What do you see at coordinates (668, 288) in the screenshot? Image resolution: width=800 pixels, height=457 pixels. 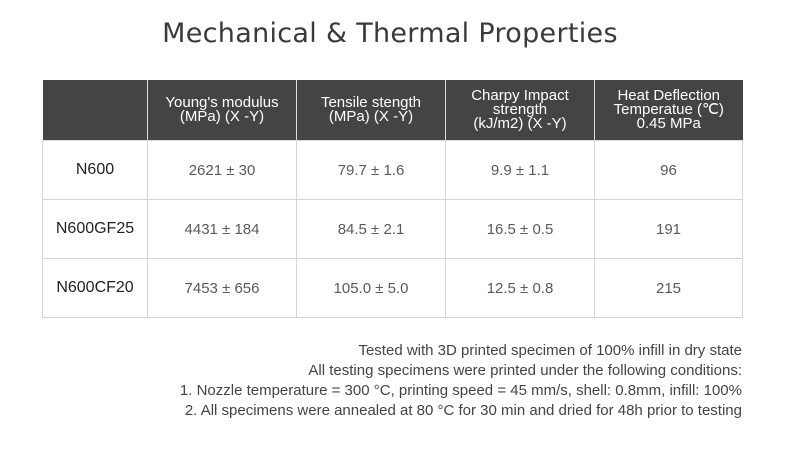 I see `table-cell: 215` at bounding box center [668, 288].